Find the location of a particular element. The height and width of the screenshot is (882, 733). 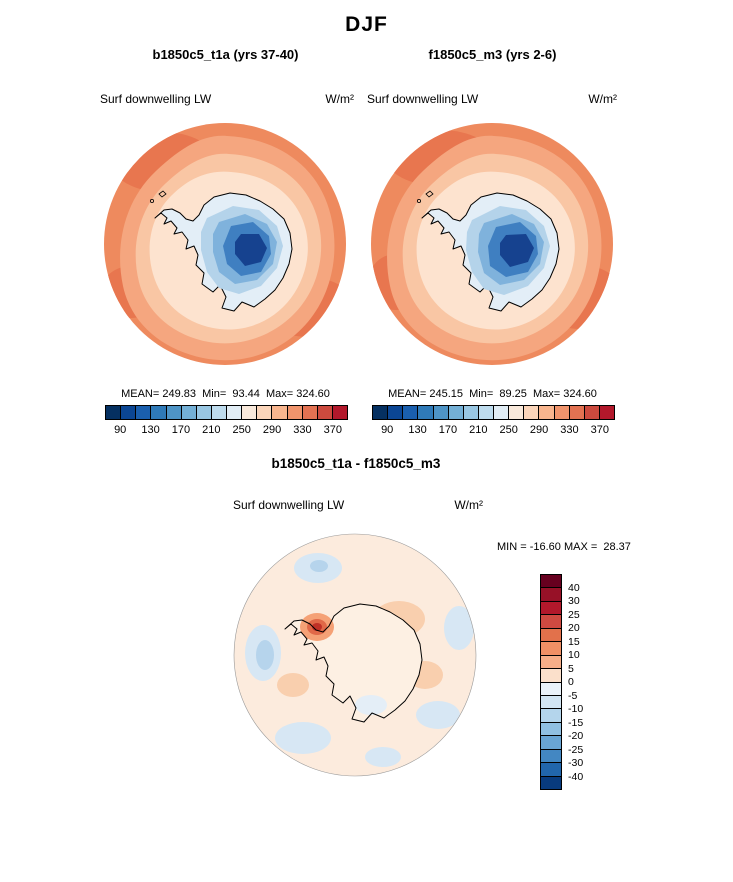

map-left-layers is located at coordinates (225, 244).